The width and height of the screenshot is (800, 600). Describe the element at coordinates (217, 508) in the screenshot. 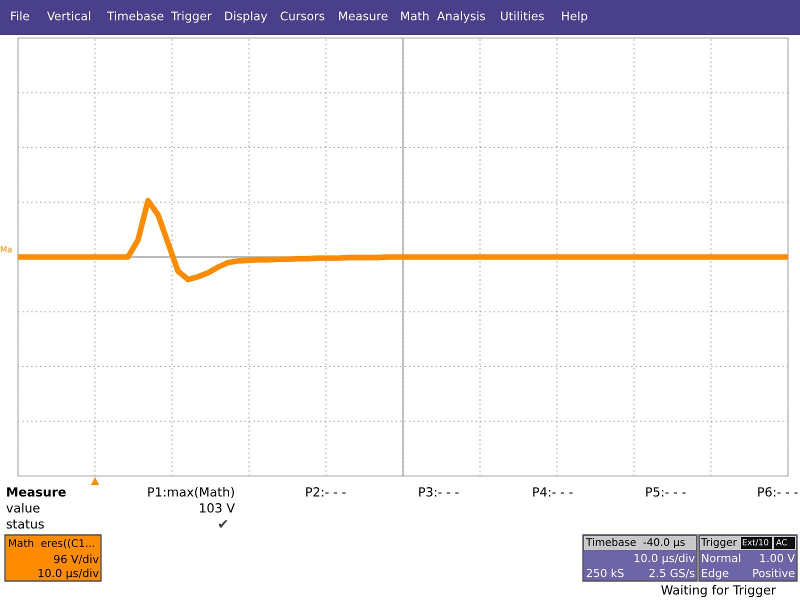

I see `text: 103 V` at that location.